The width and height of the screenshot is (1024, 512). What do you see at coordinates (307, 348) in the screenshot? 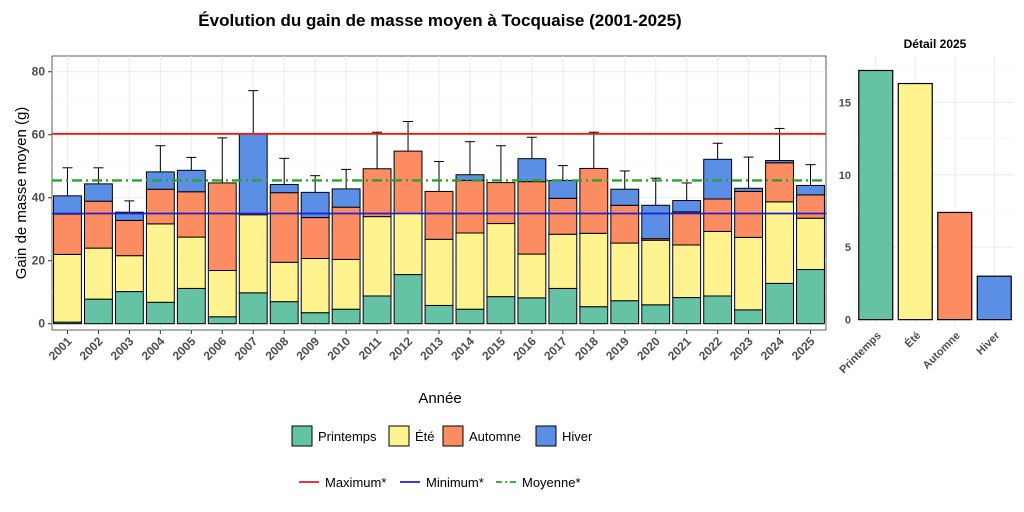
I see `x-tick-label: 2009` at bounding box center [307, 348].